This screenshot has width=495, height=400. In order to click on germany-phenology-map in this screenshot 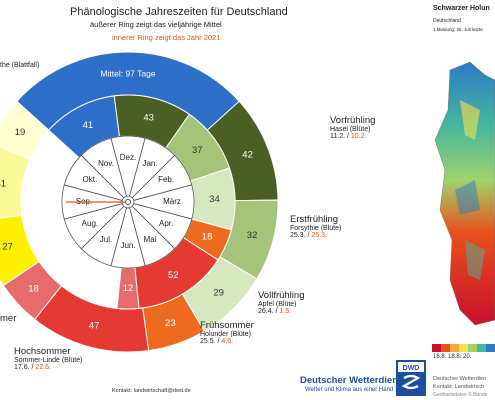, I will do `click(464, 193)`.